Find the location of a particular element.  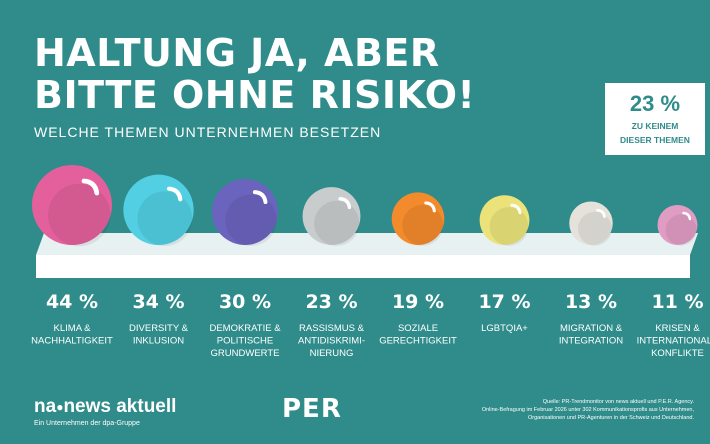

category-label-7: MIGRATION & is located at coordinates (591, 328).